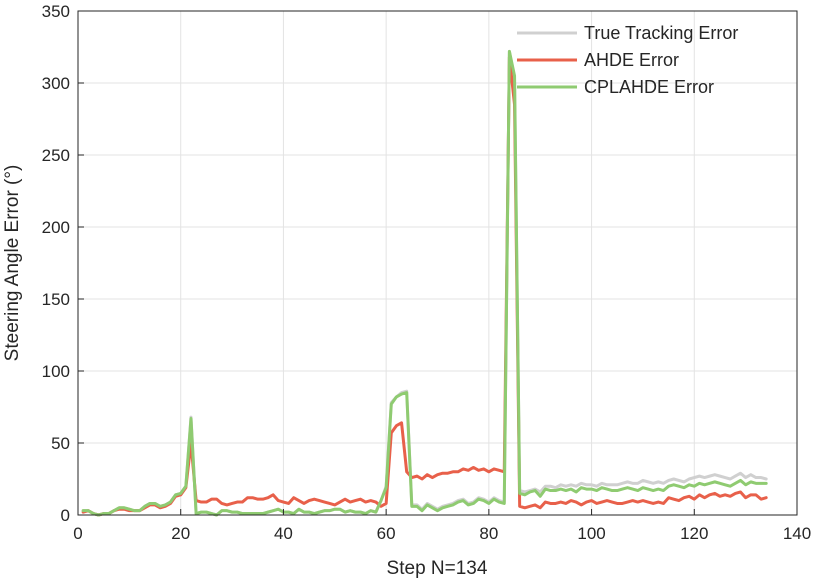  What do you see at coordinates (56, 155) in the screenshot?
I see `y-tick-label: 250` at bounding box center [56, 155].